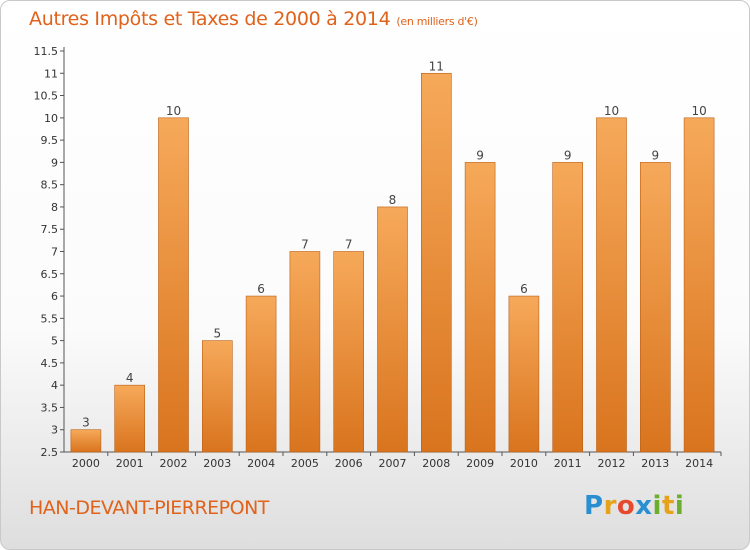 This screenshot has width=750, height=550. What do you see at coordinates (626, 506) in the screenshot?
I see `logo-letter: o` at bounding box center [626, 506].